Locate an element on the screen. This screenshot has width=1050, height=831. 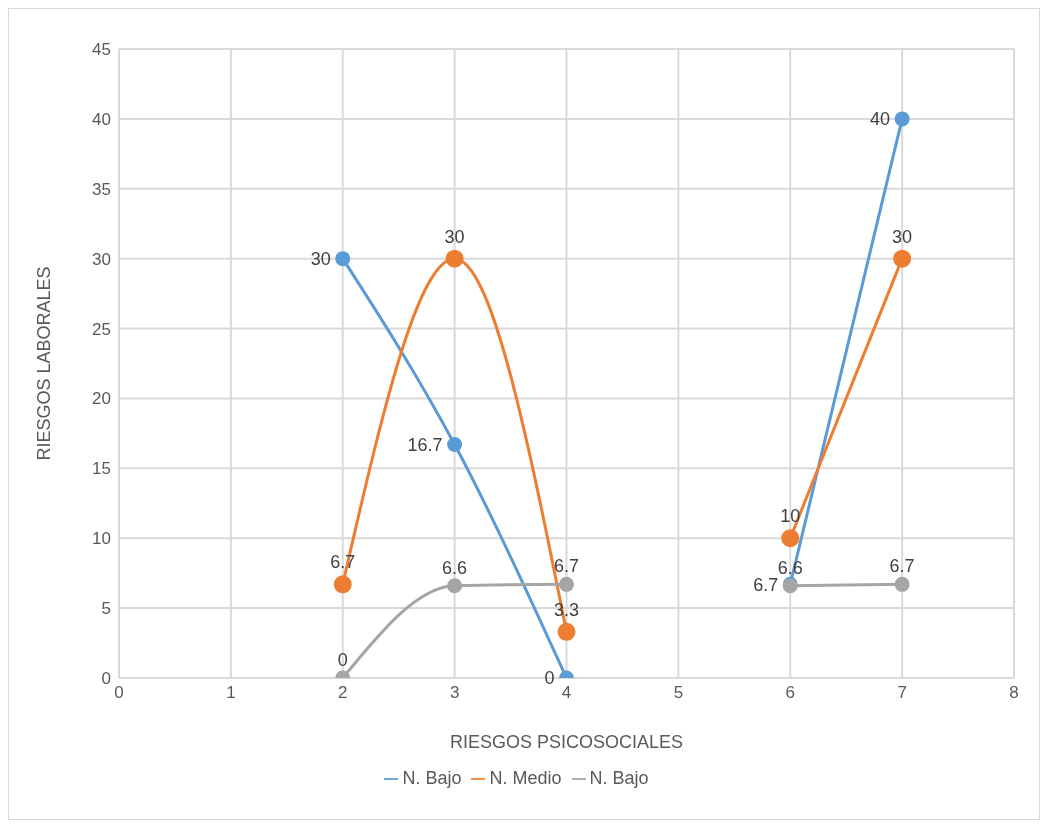
y-tick-label: 5 is located at coordinates (106, 609).